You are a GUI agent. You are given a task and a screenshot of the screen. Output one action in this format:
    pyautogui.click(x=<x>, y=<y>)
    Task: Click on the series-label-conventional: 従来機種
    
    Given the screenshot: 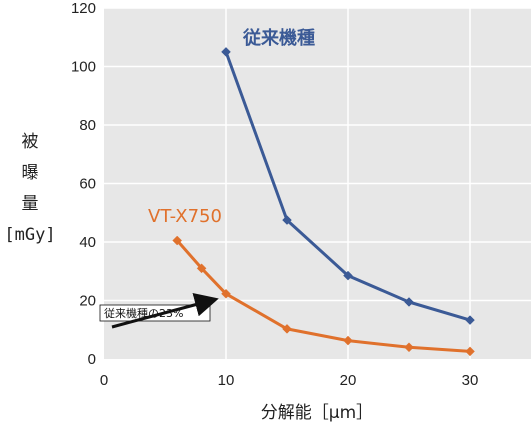 What is the action you would take?
    pyautogui.click(x=278, y=38)
    